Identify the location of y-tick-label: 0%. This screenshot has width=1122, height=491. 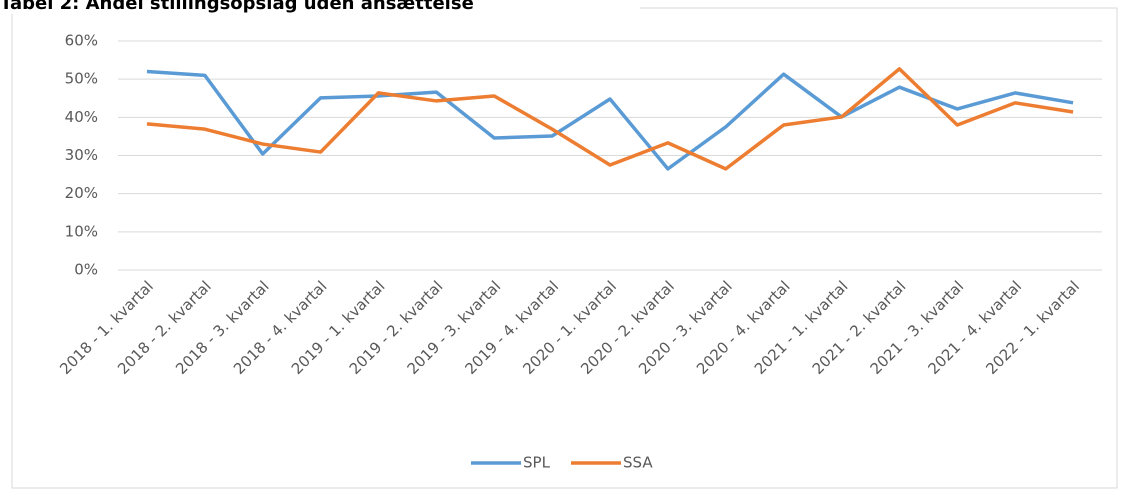
(86, 270).